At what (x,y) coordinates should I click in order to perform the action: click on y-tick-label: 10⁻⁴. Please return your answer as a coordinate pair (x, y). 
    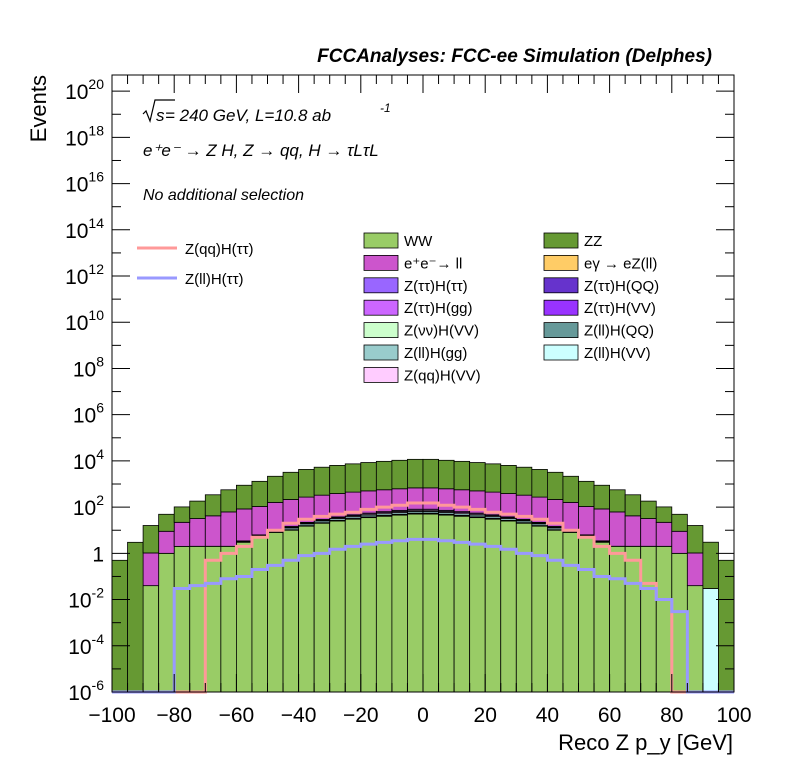
    Looking at the image, I should click on (86, 645).